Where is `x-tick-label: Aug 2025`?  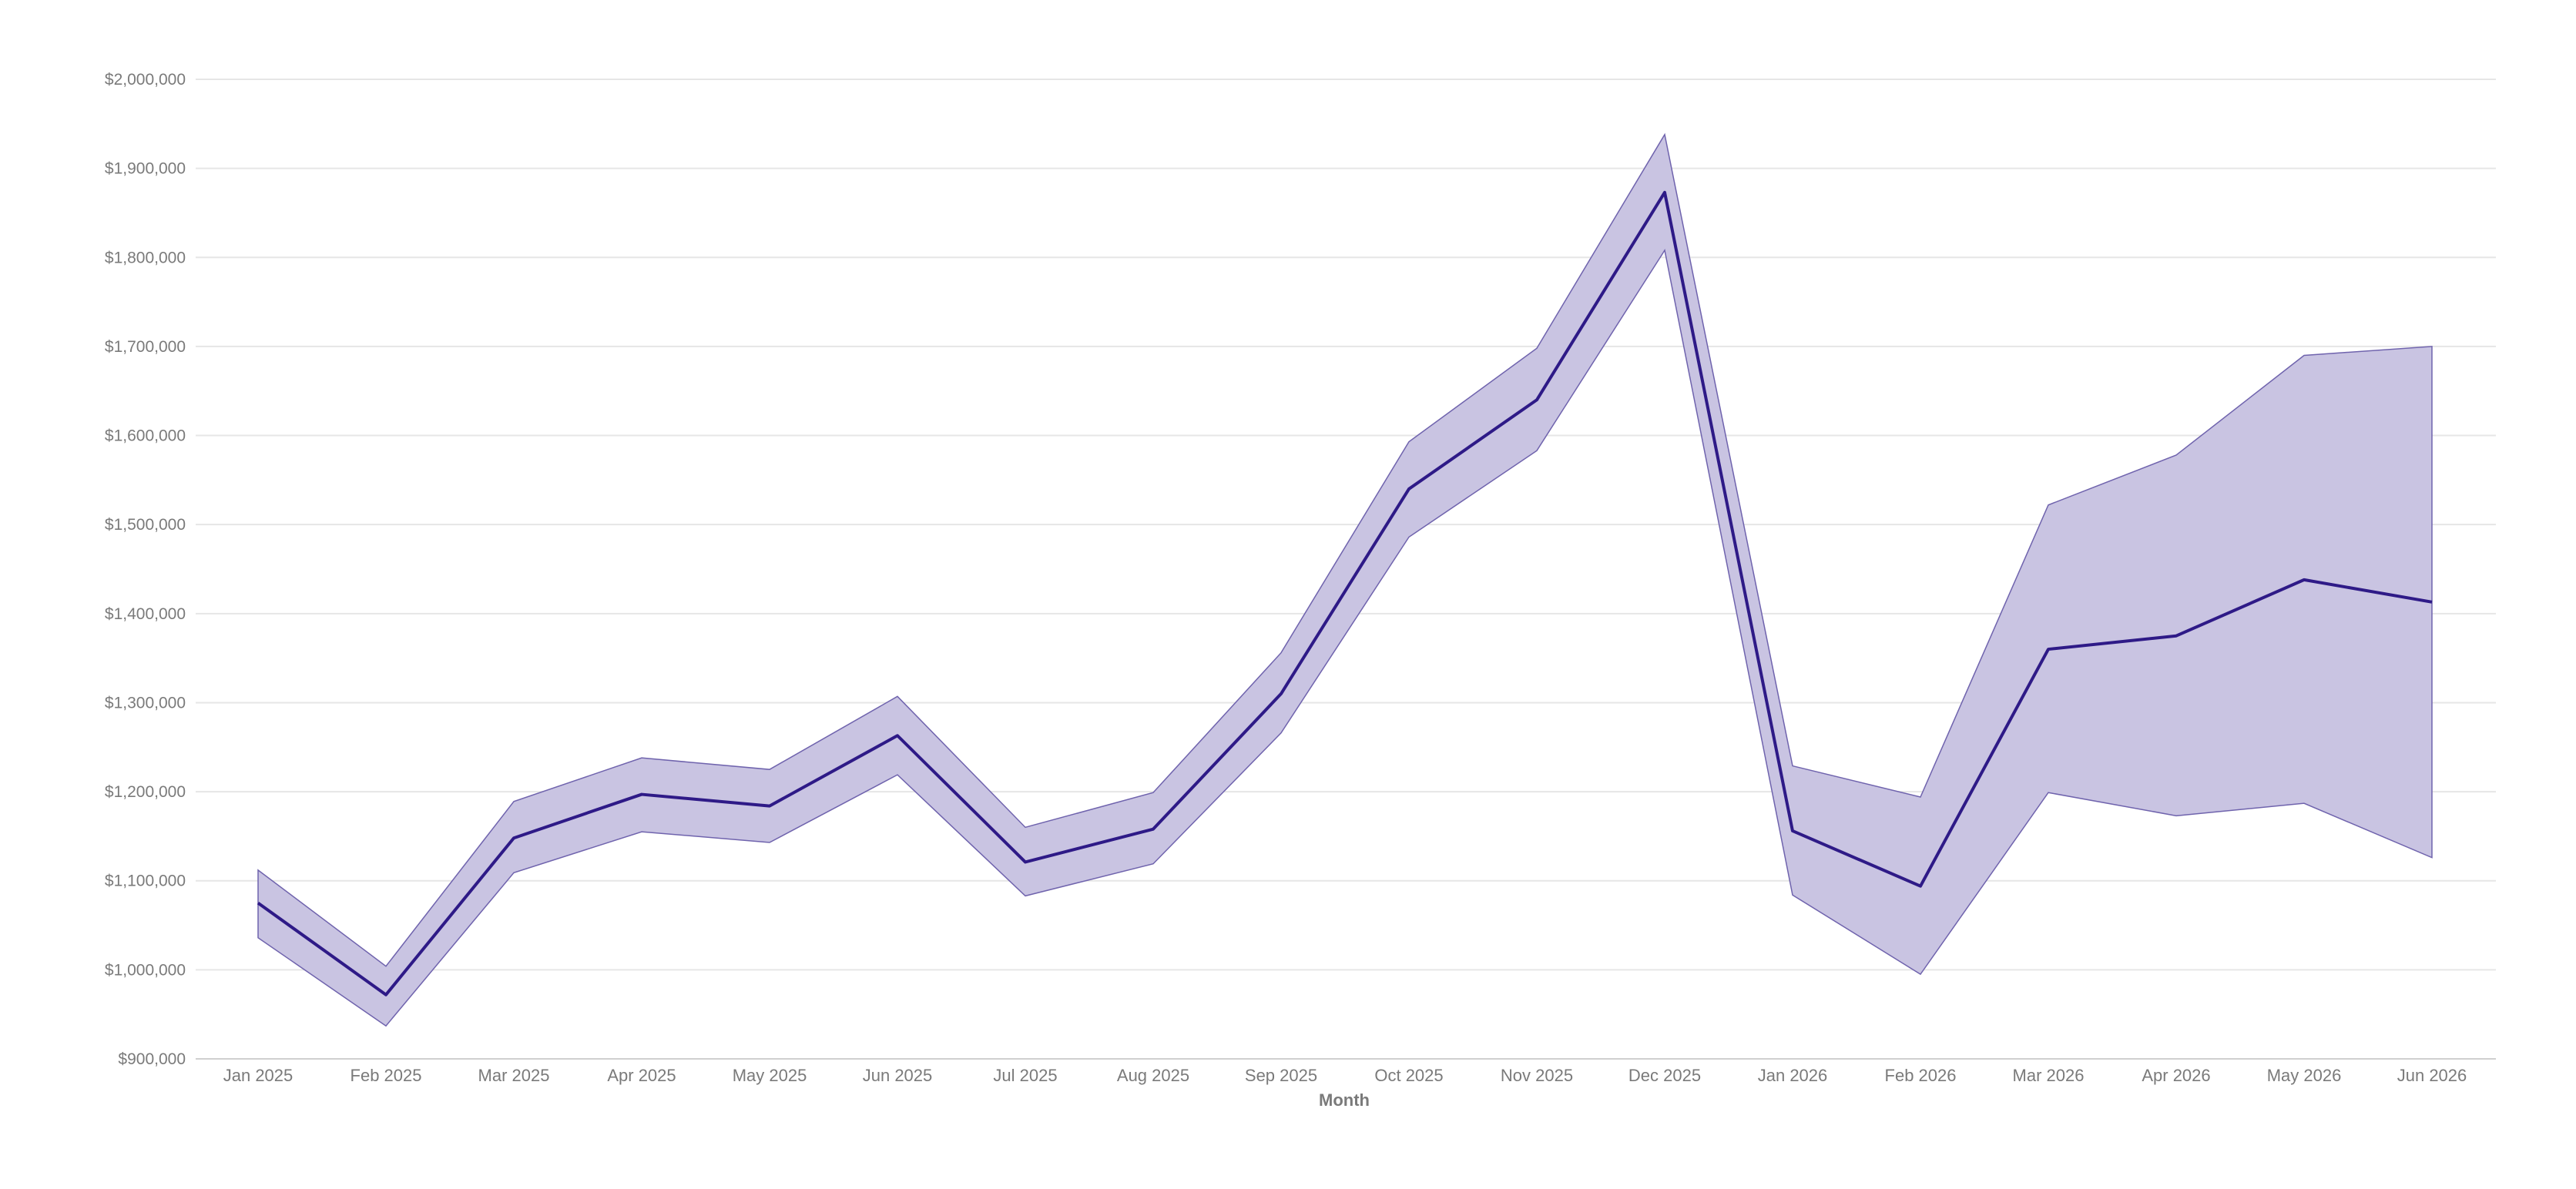 x-tick-label: Aug 2025 is located at coordinates (1153, 1075).